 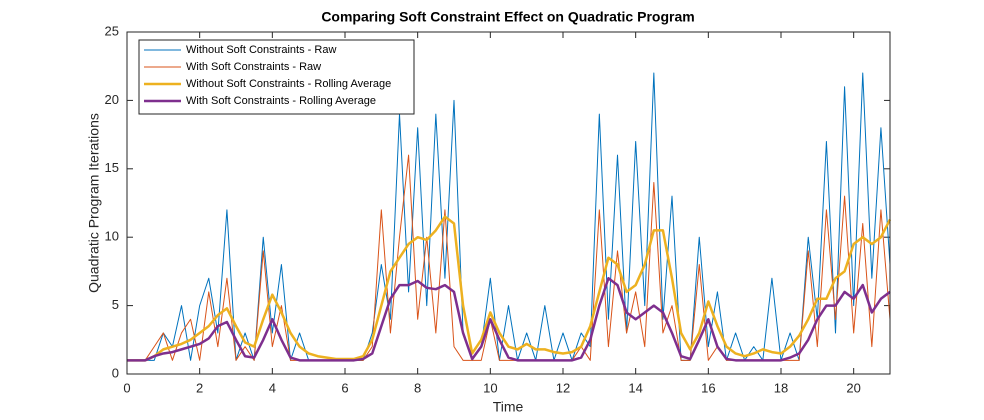 What do you see at coordinates (417, 387) in the screenshot?
I see `x-tick-label: 8` at bounding box center [417, 387].